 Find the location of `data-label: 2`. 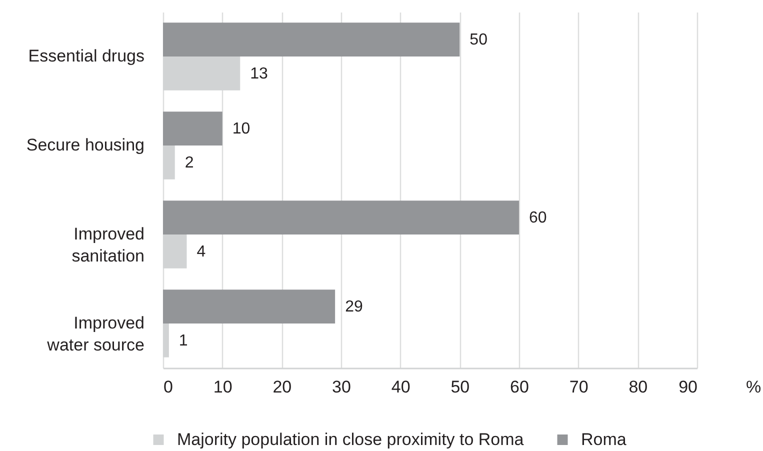

data-label: 2 is located at coordinates (189, 163).